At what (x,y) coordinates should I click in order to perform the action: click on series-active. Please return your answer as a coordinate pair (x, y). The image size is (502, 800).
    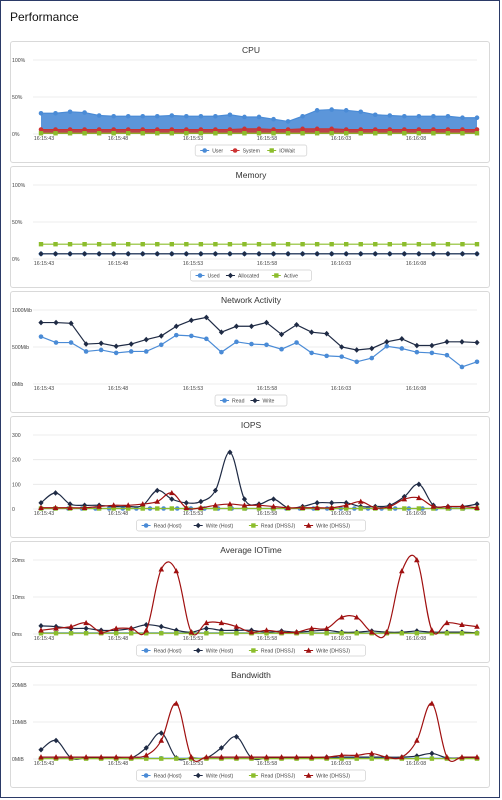
    Looking at the image, I should click on (259, 244).